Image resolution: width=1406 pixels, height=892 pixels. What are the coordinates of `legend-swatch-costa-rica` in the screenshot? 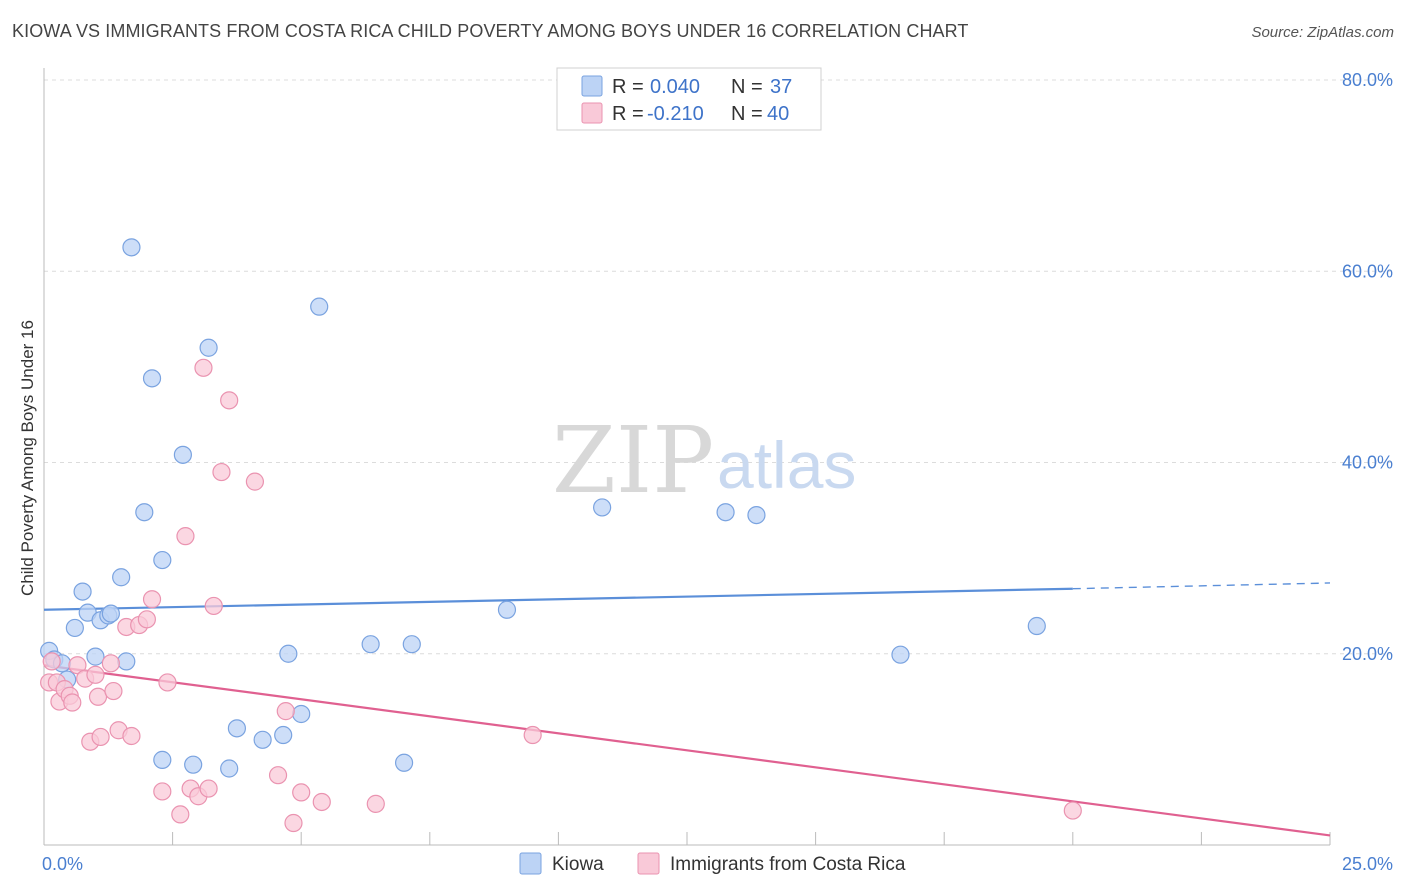 It's located at (592, 113).